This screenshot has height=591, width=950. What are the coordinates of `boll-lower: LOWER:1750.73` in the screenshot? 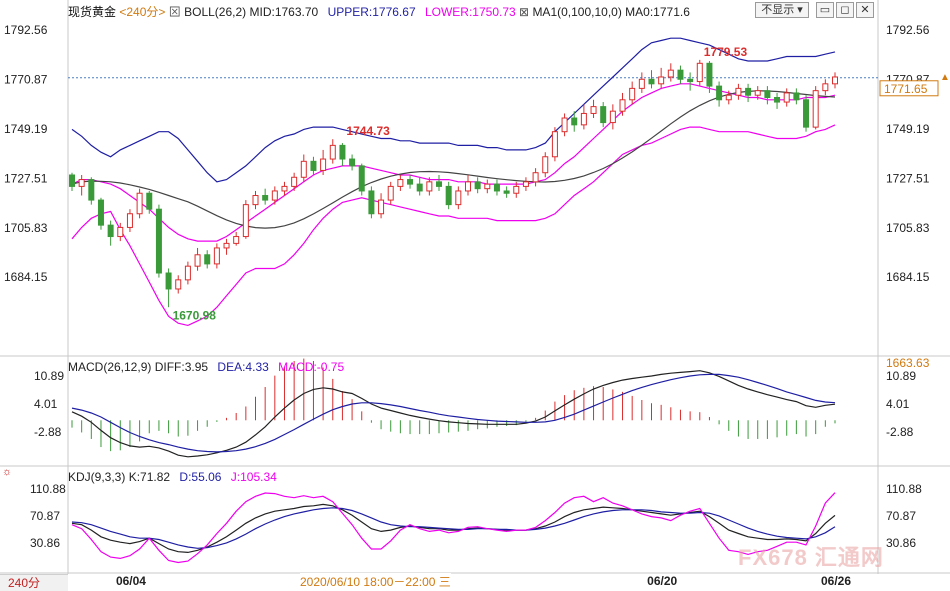 It's located at (470, 12).